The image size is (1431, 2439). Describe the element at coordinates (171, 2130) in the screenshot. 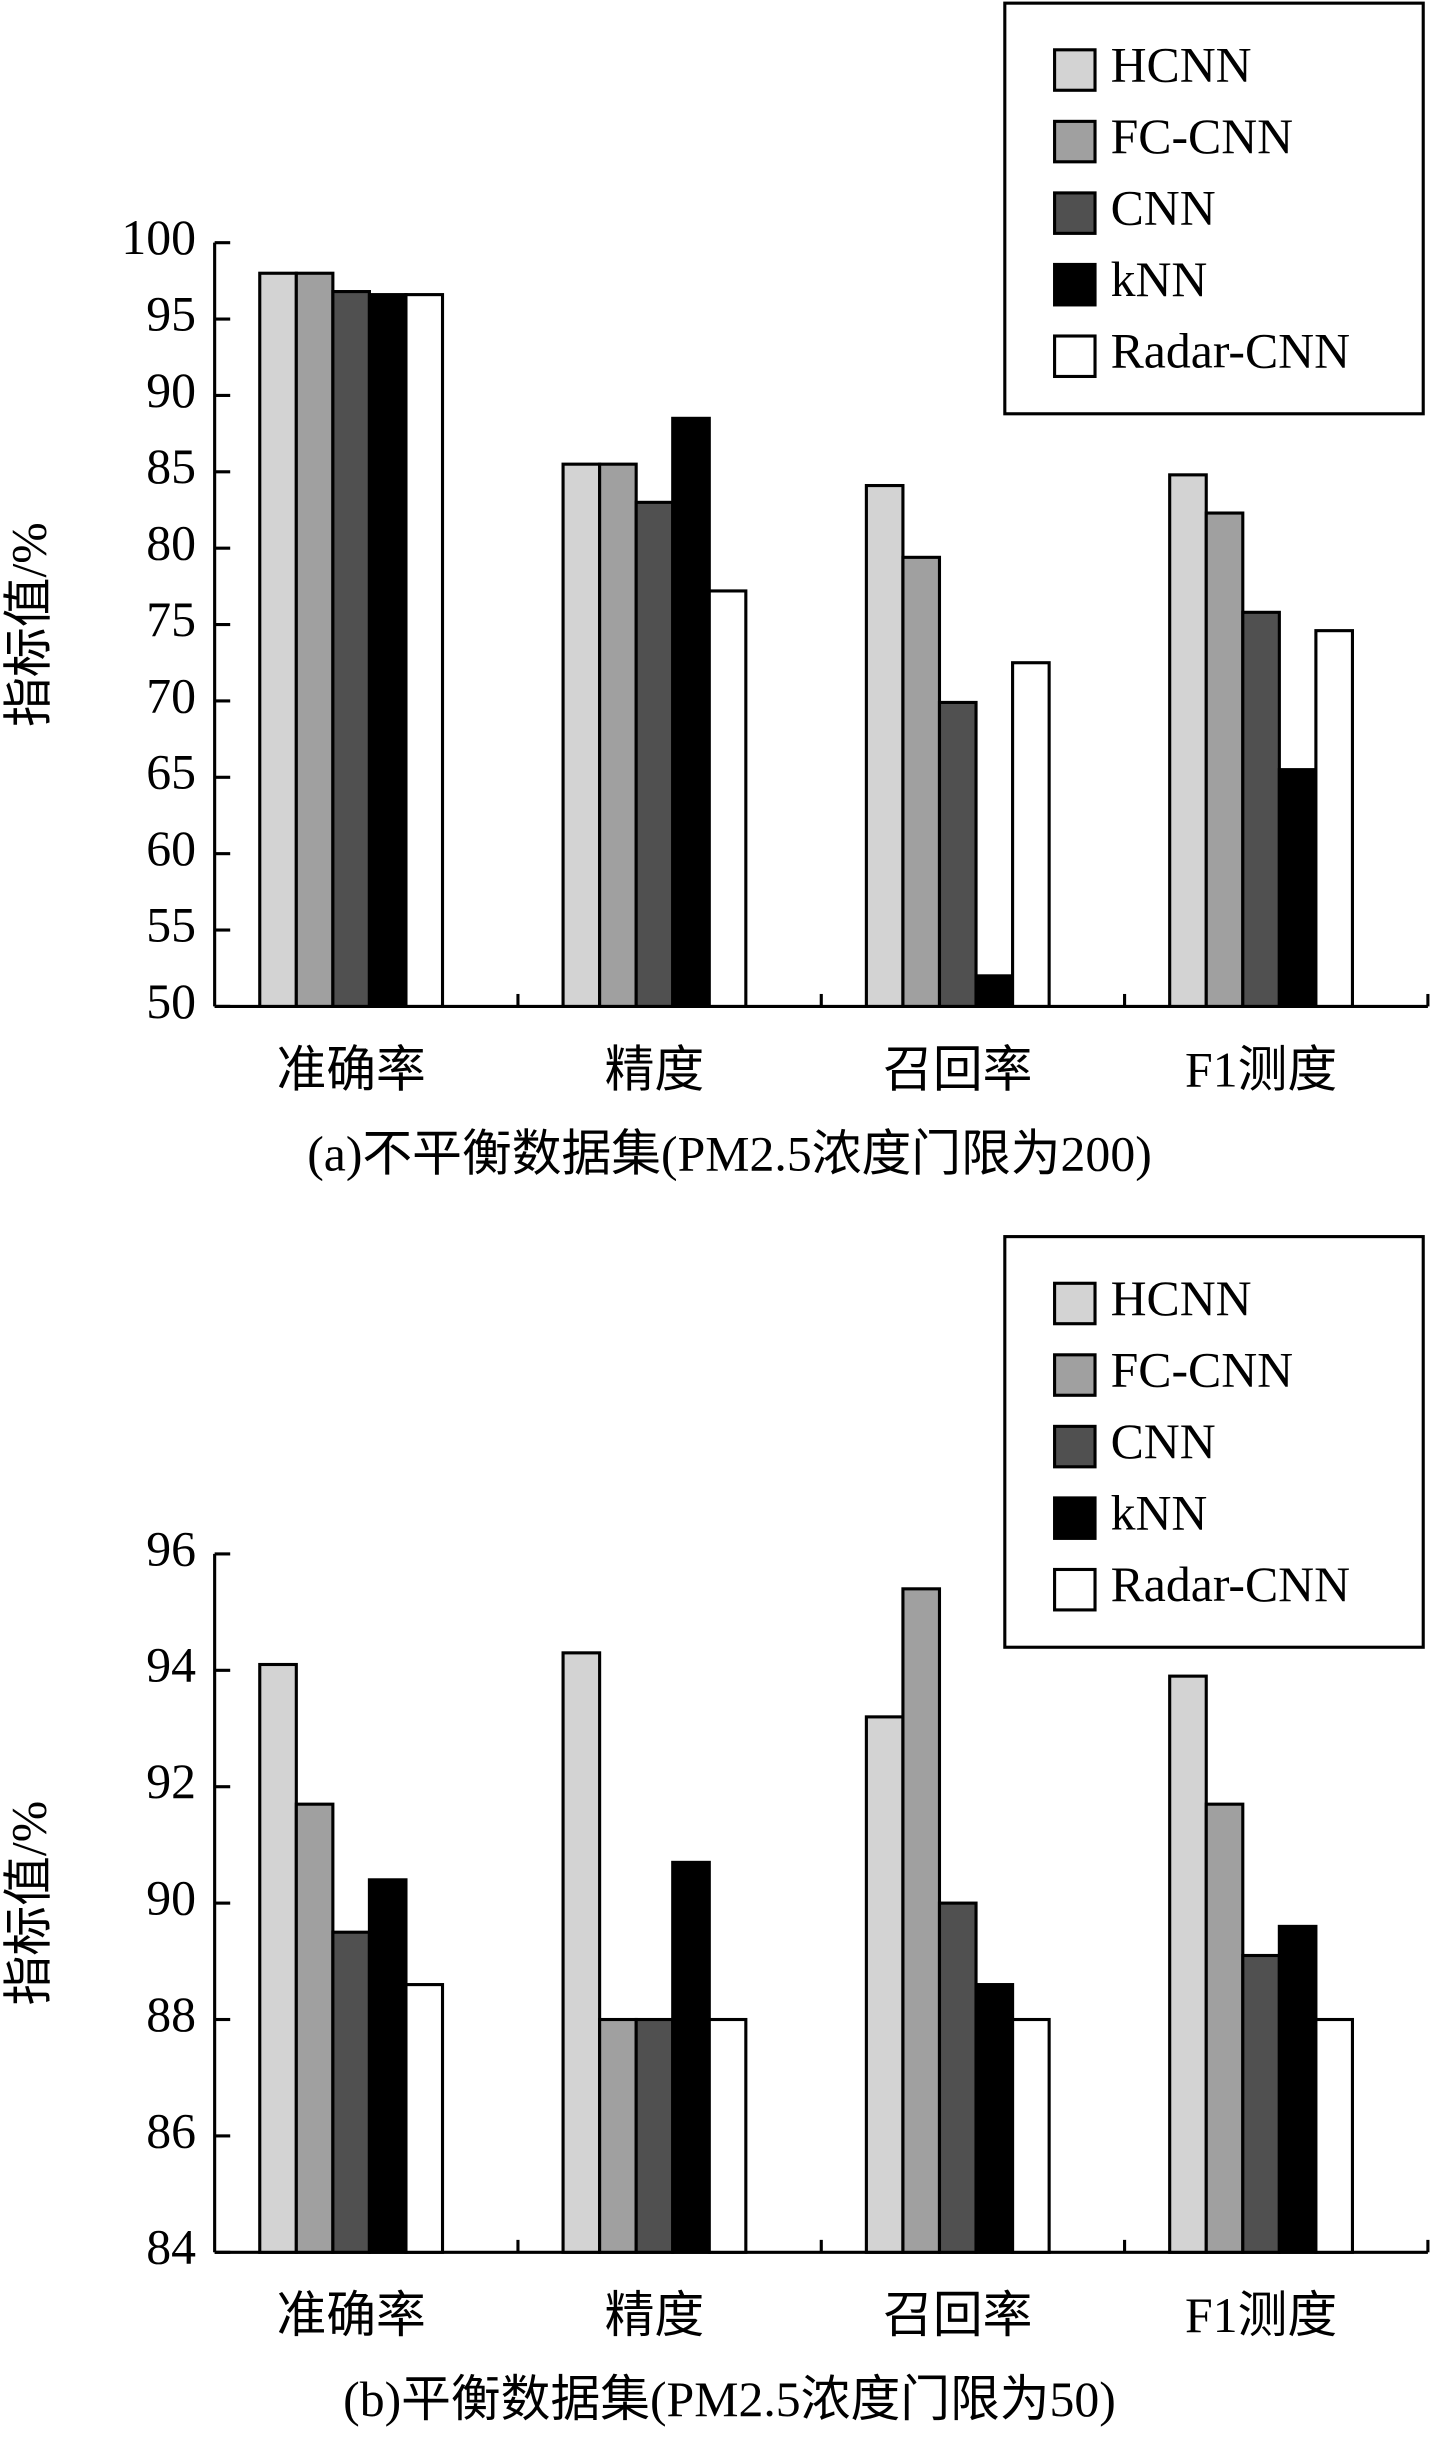

I see `y-tick-label: 86` at that location.